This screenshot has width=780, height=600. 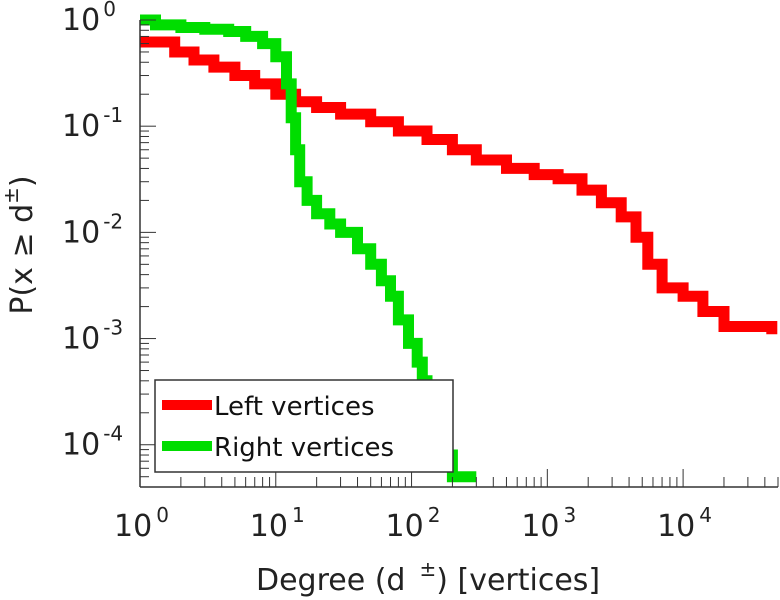 What do you see at coordinates (92, 442) in the screenshot?
I see `y-tick-label: 10 -4` at bounding box center [92, 442].